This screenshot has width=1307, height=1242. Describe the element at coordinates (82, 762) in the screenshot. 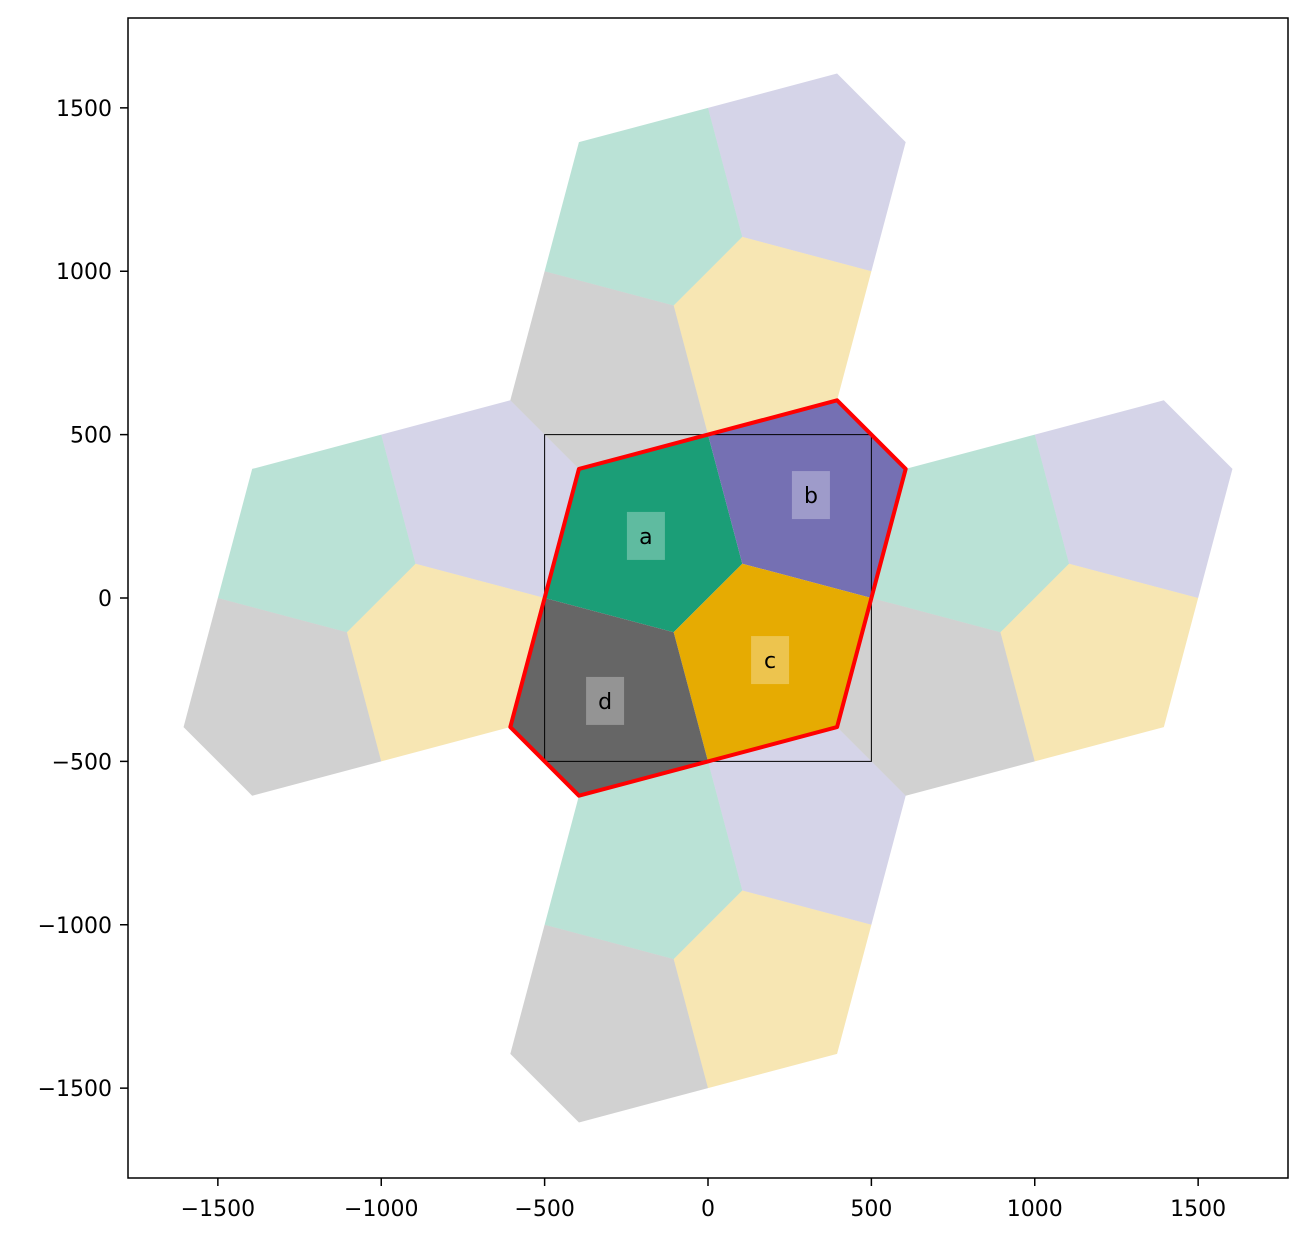

I see `y-tick-label--500: −500` at that location.